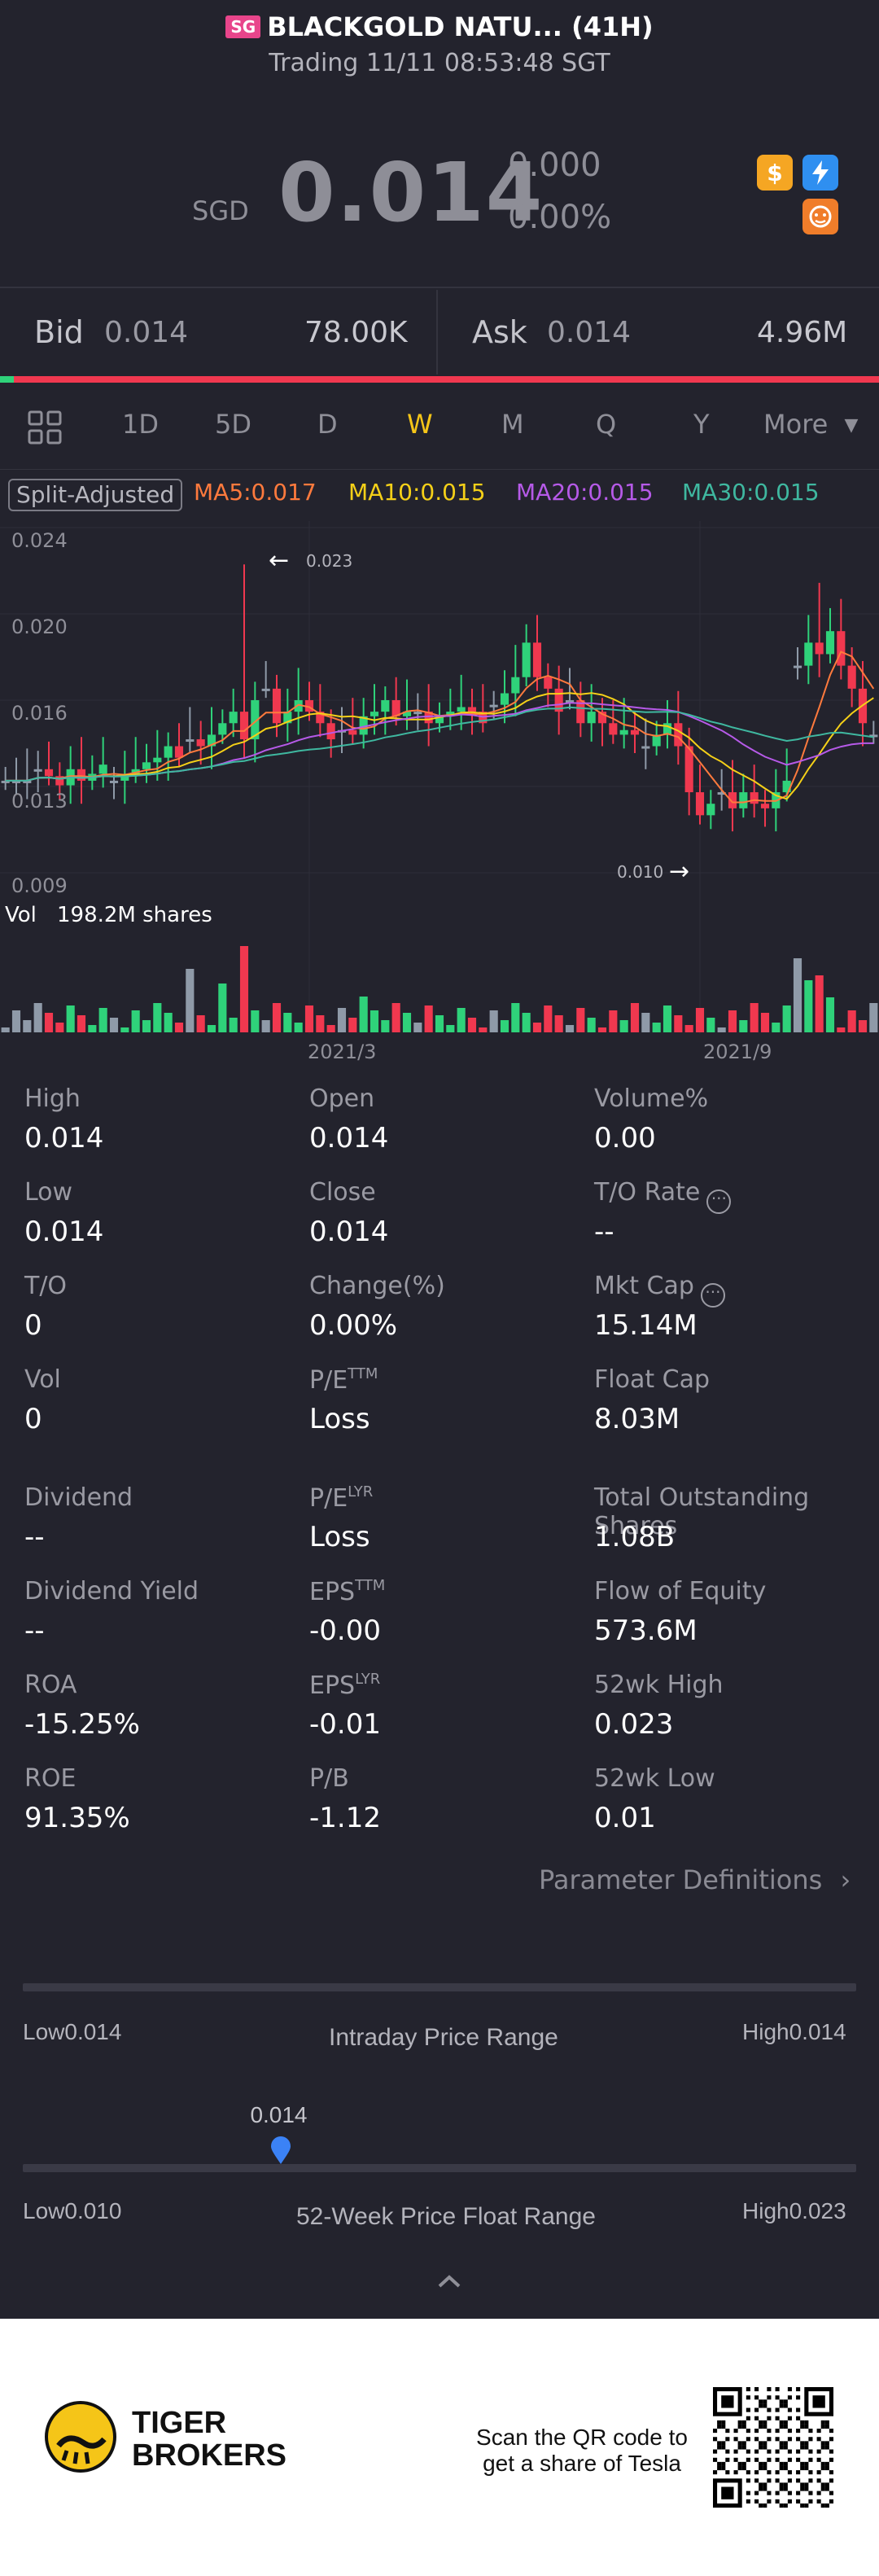 The width and height of the screenshot is (879, 2576). What do you see at coordinates (701, 424) in the screenshot?
I see `tab-y: Y` at bounding box center [701, 424].